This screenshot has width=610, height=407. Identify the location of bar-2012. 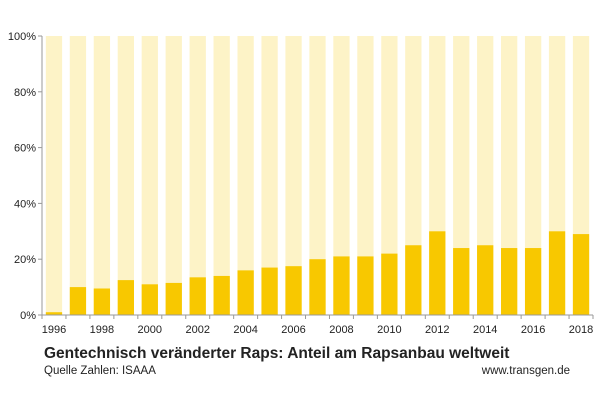
(437, 273).